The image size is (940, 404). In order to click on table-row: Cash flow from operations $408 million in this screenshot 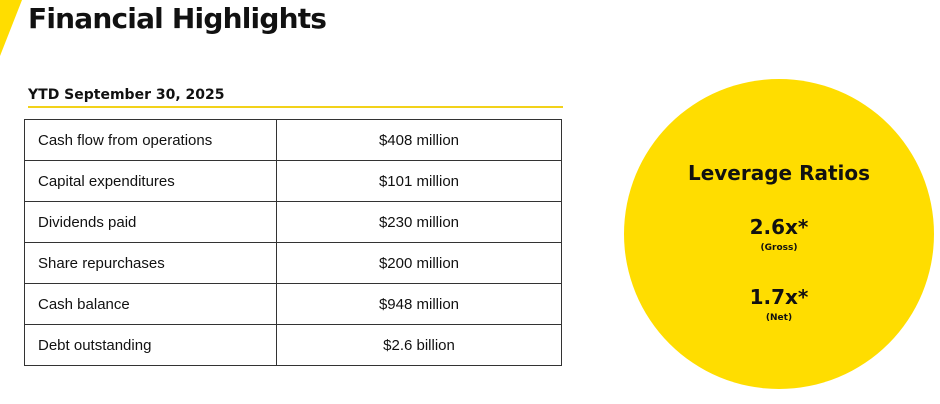, I will do `click(293, 140)`.